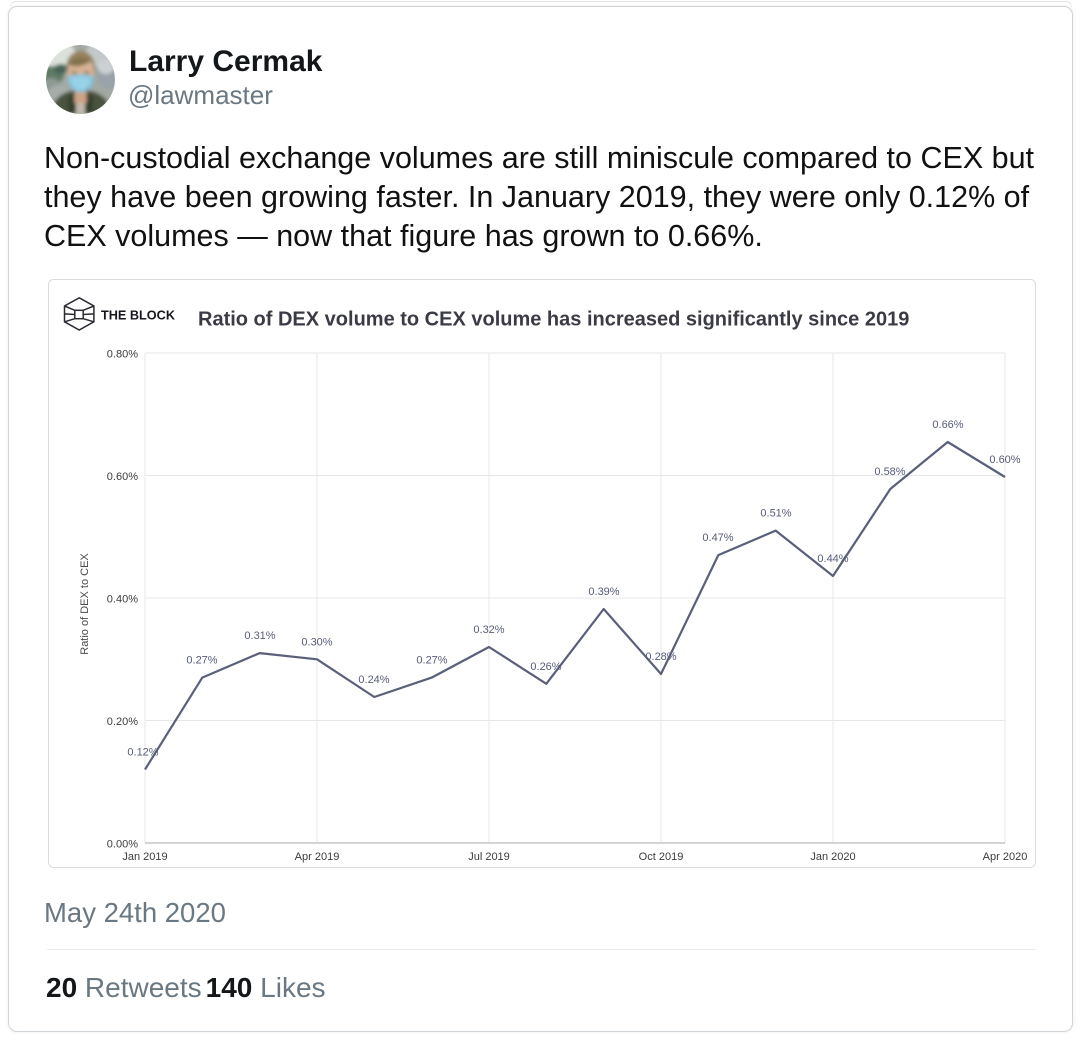  Describe the element at coordinates (85, 604) in the screenshot. I see `svg-text: Ratio of DEX to CEX` at that location.